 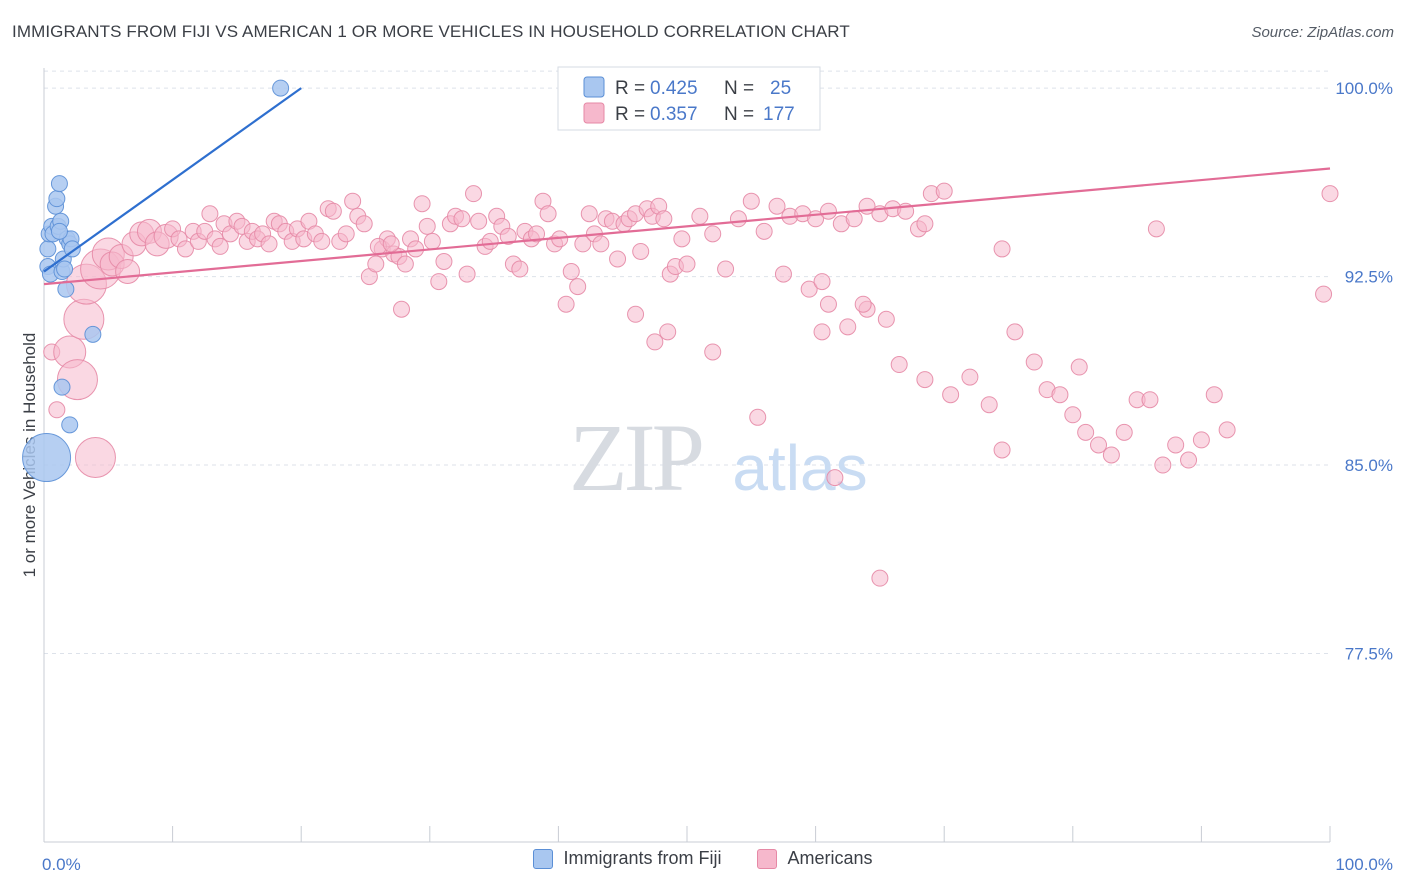 I want to click on legend-r-label-fiji: R =, so click(x=630, y=88).